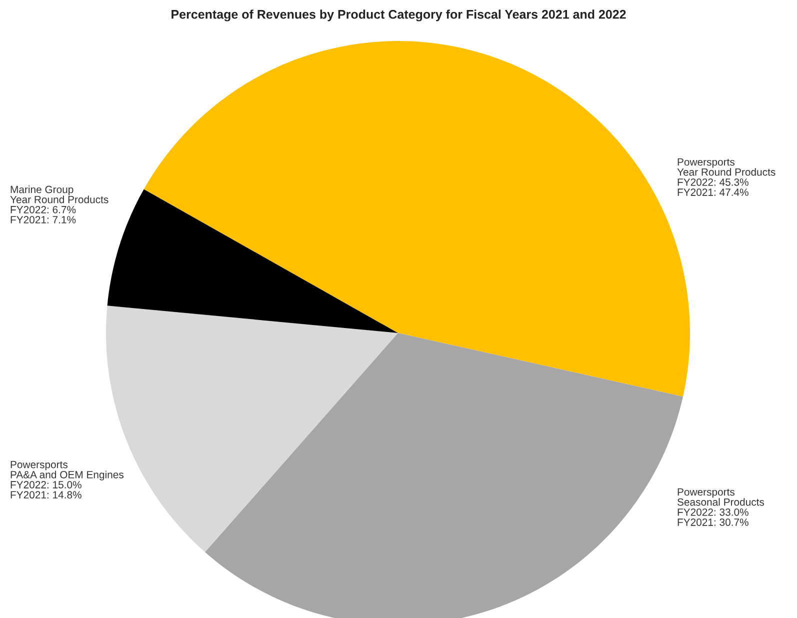  What do you see at coordinates (713, 187) in the screenshot?
I see `data-label: FY2022: 45.3% FY2021: 47.4%` at bounding box center [713, 187].